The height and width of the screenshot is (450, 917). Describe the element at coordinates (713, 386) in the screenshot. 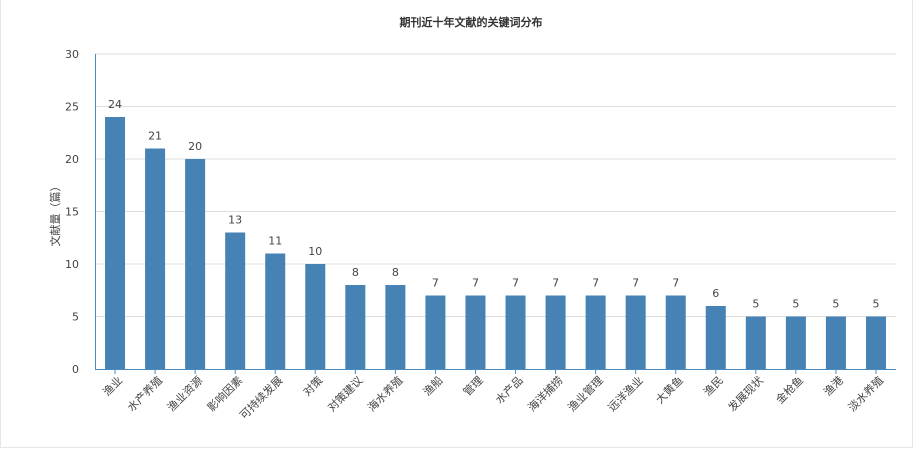

I see `x-tick-label: 渔民` at that location.